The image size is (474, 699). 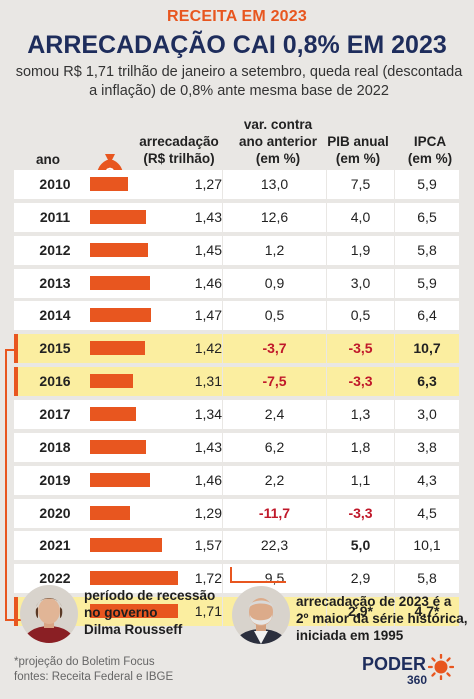 What do you see at coordinates (360, 413) in the screenshot?
I see `gdp-value: 1,3` at bounding box center [360, 413].